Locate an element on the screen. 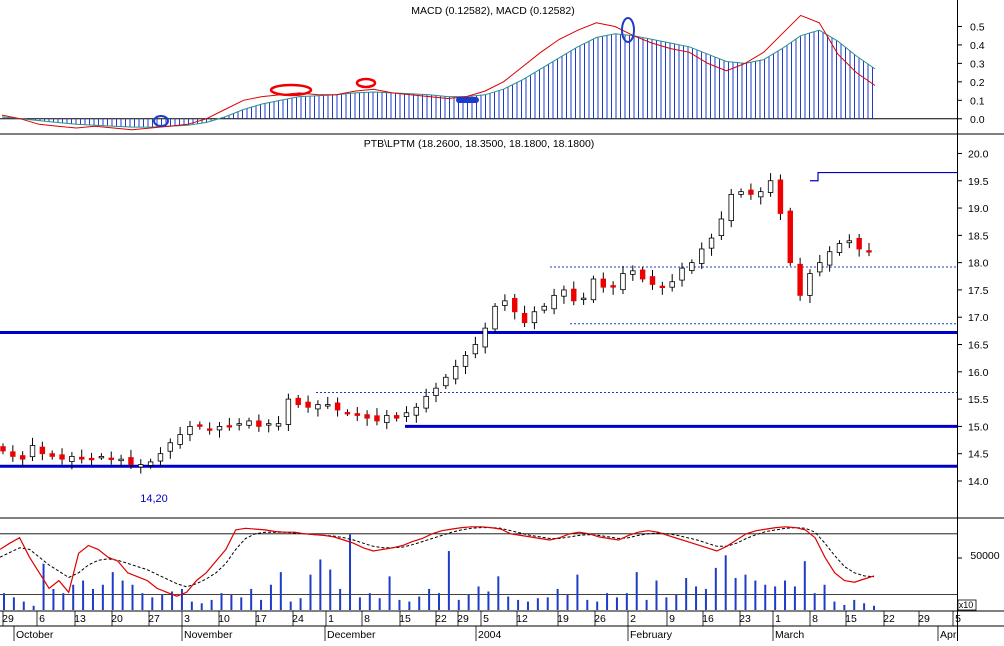 The image size is (1004, 646). macd-tick-label: 0.2 is located at coordinates (977, 83).